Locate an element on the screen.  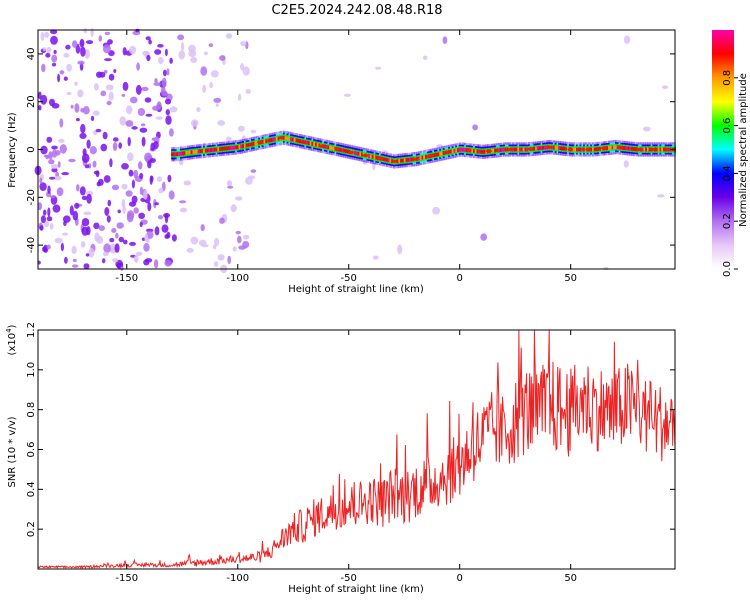
colorbar-tick-label: 0.2 is located at coordinates (727, 221).